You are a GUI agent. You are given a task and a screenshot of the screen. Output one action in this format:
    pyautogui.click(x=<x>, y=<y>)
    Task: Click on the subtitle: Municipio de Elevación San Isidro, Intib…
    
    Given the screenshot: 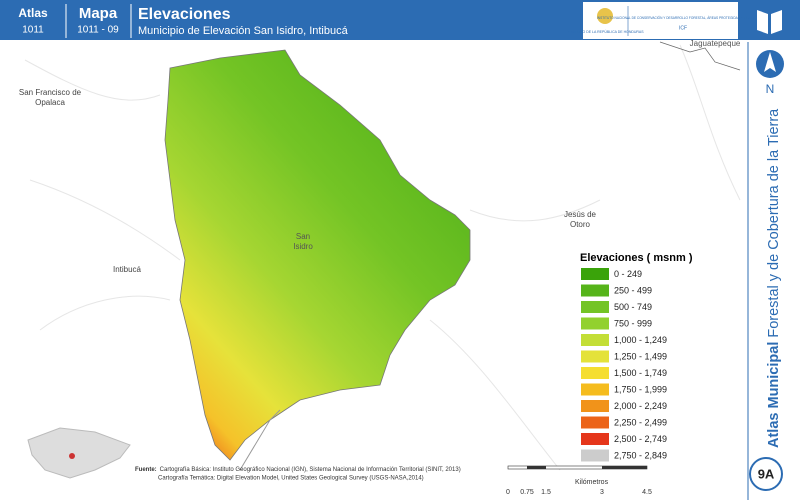 What is the action you would take?
    pyautogui.click(x=243, y=31)
    